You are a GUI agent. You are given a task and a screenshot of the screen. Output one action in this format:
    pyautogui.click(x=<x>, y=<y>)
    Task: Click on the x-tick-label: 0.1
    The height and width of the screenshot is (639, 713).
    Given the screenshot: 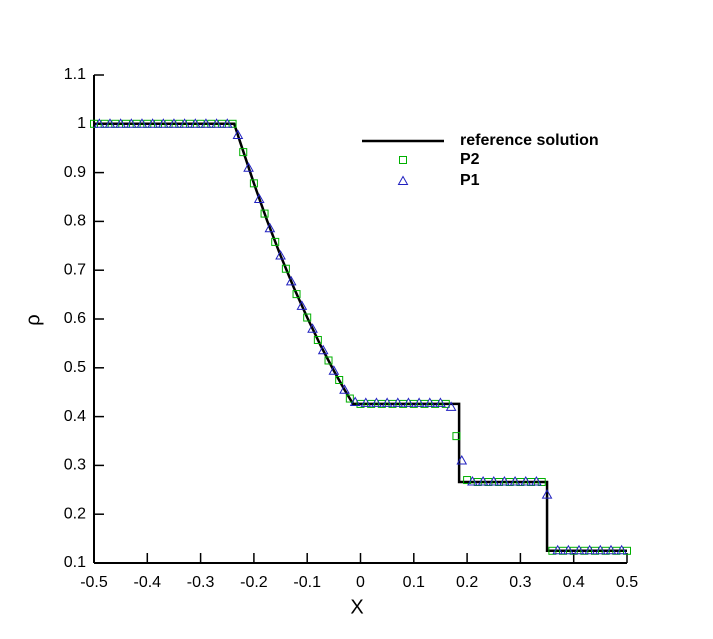 What is the action you would take?
    pyautogui.click(x=414, y=582)
    